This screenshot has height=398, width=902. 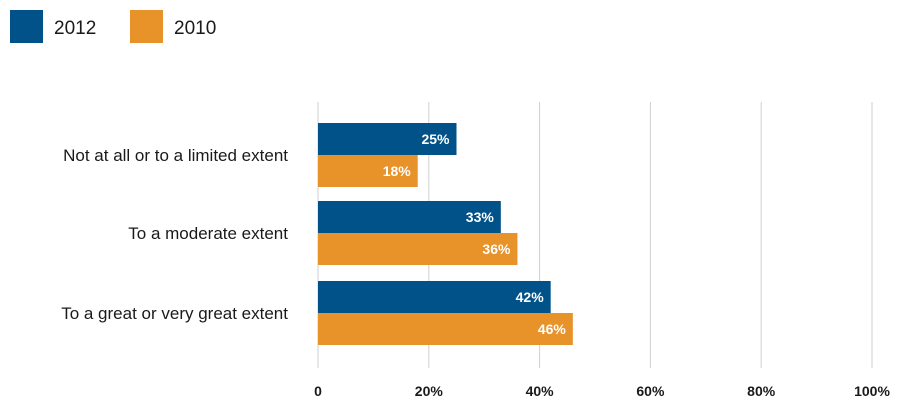 I want to click on category-label-1: To a moderate extent, so click(x=208, y=233).